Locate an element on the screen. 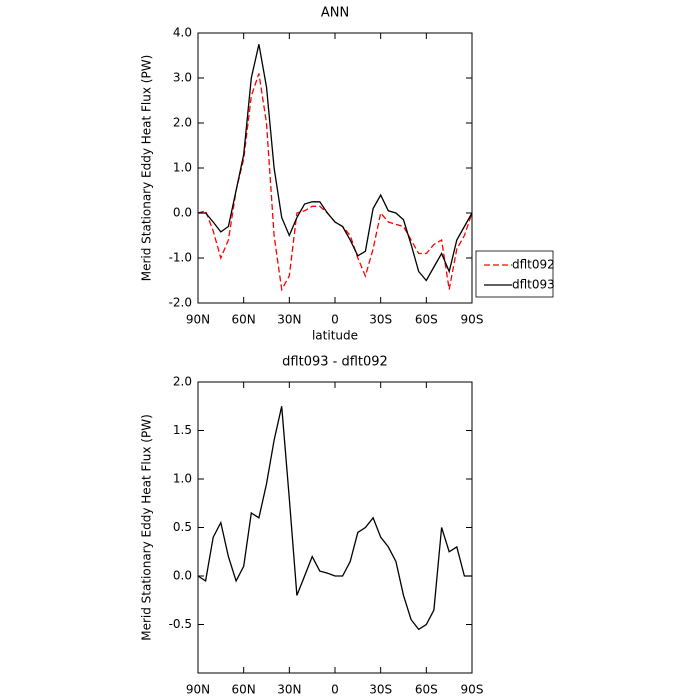  y-tick-label: 0.5 is located at coordinates (182, 527).